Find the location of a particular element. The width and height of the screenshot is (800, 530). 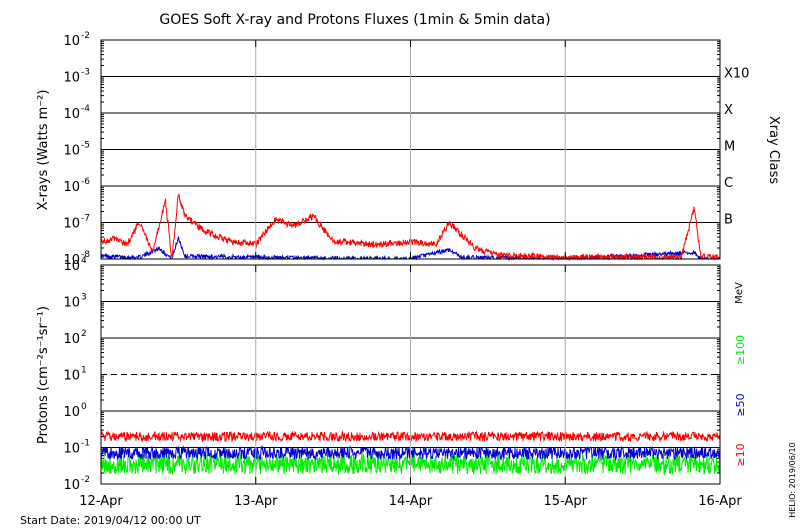

xray-class-label: C is located at coordinates (728, 183).